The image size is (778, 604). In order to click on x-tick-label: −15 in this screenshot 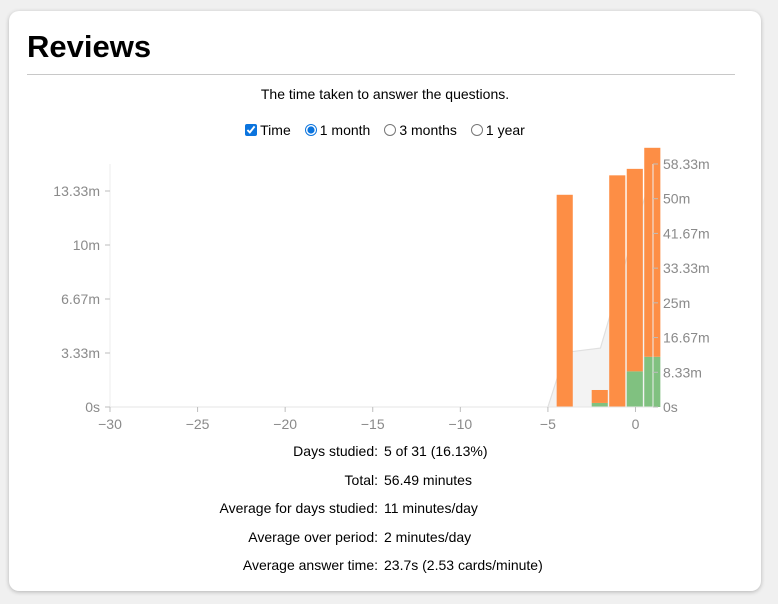, I will do `click(373, 424)`.